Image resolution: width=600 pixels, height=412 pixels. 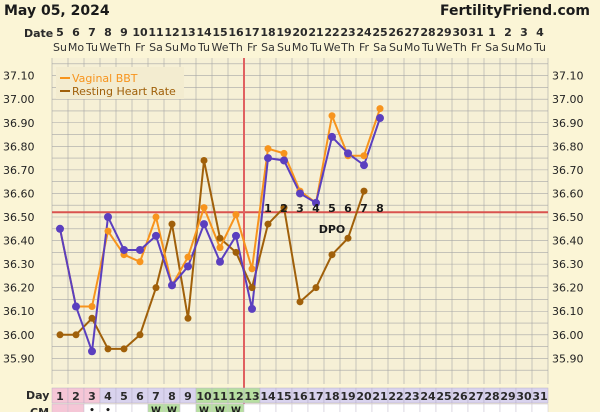 I want to click on y-tick-label-left: 36.60, so click(x=19, y=193).